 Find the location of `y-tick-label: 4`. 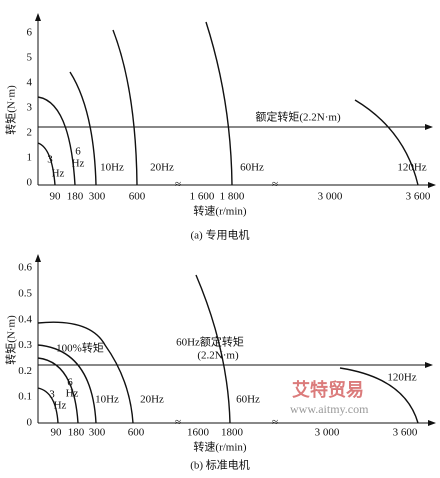

y-tick-label: 4 is located at coordinates (30, 83).